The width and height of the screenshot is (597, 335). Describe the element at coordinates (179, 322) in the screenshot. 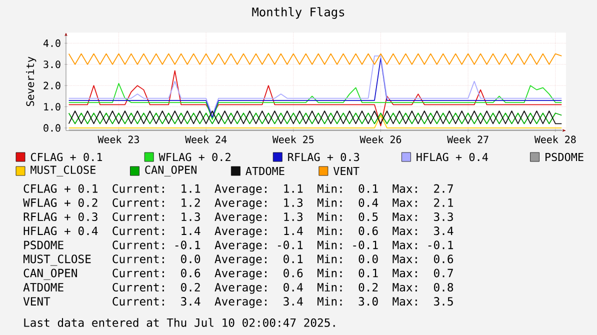

I see `text: Last data entered at Thu Jul 10 02:00:47 2025.` at that location.